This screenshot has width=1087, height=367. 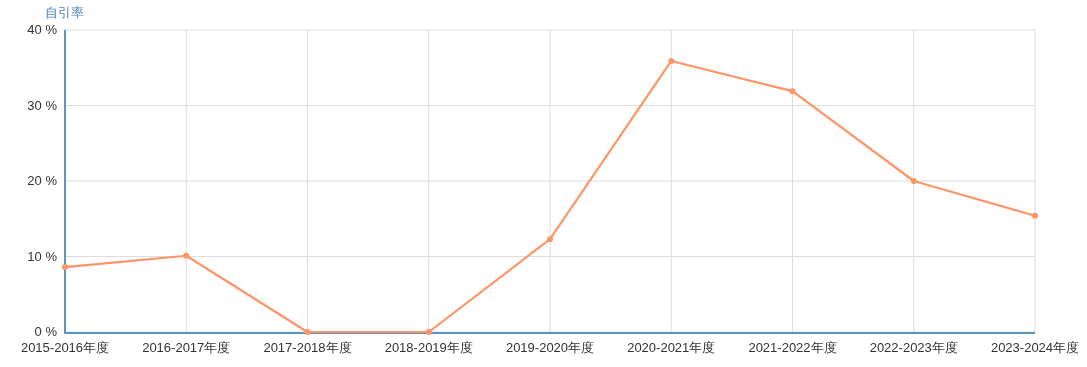 I want to click on x-tick-label: 2018-2019年度, so click(x=428, y=347).